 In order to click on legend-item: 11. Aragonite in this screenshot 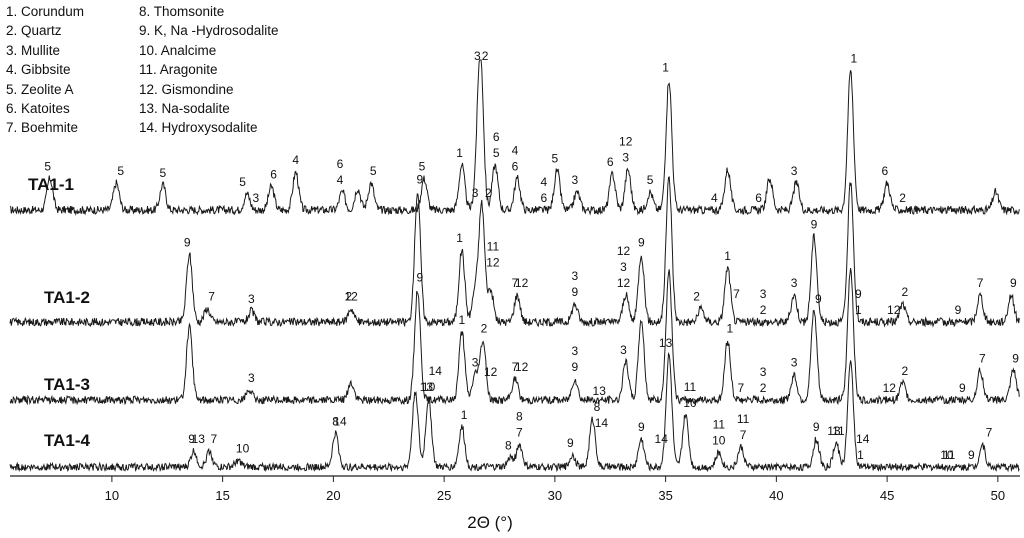, I will do `click(178, 70)`.